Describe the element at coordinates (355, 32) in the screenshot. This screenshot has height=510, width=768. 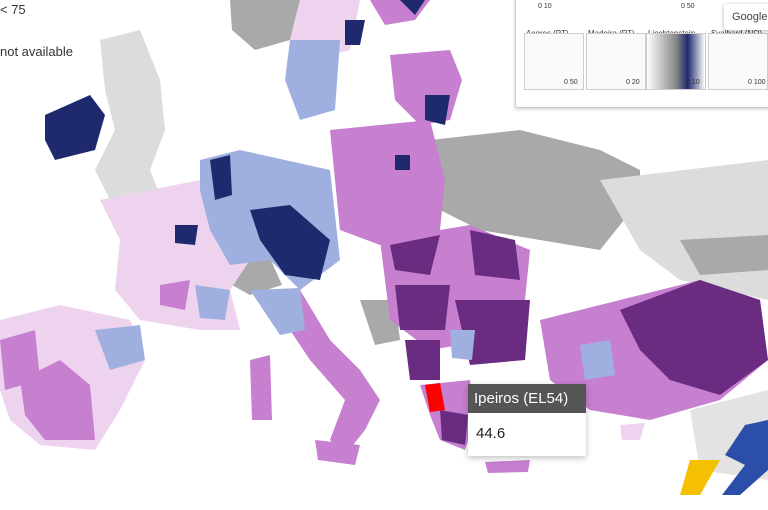
I see `region-stockholm` at that location.